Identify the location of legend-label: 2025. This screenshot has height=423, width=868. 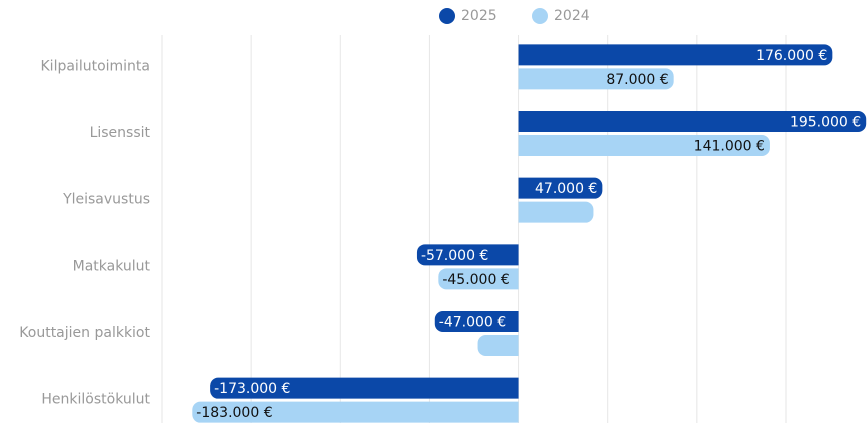
(479, 16).